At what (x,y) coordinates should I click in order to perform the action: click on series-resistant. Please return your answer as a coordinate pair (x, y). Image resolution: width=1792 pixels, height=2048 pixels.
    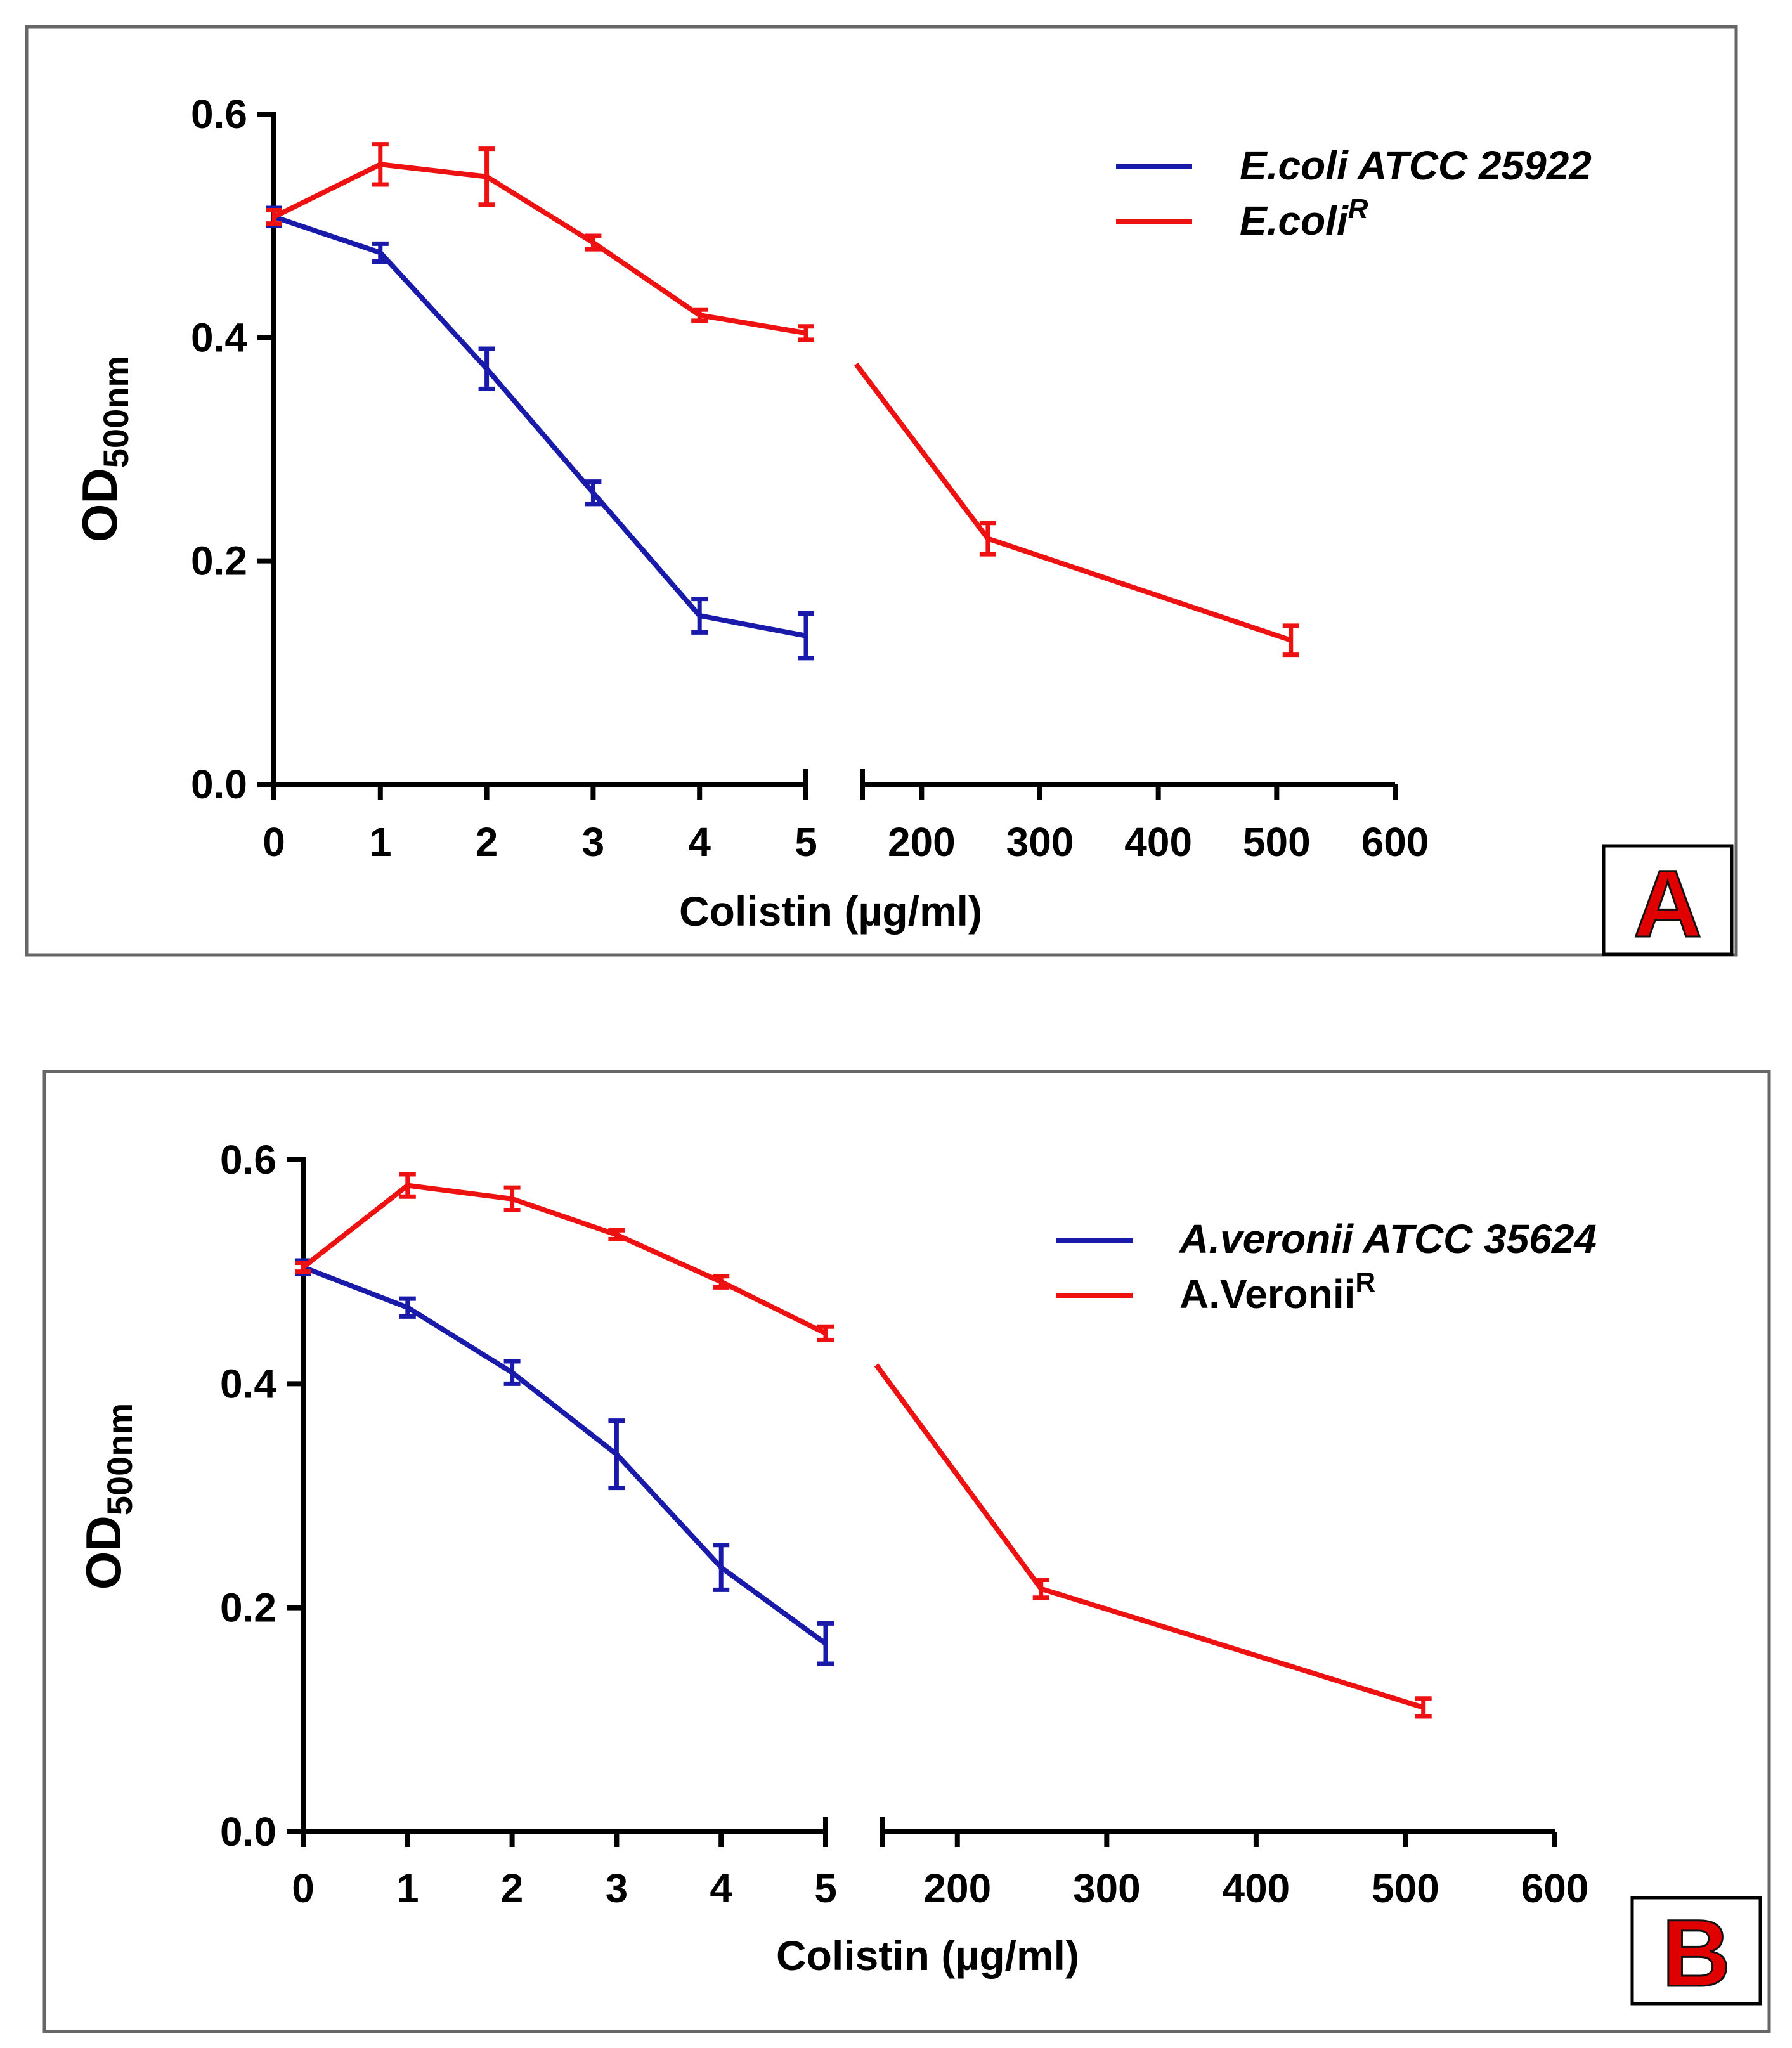
    Looking at the image, I should click on (782, 400).